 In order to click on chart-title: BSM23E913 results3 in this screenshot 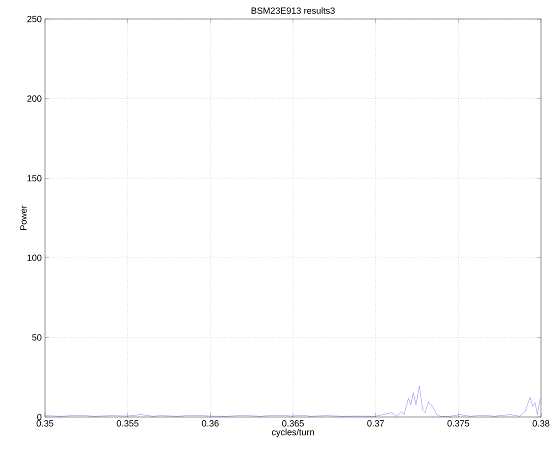, I will do `click(293, 10)`.